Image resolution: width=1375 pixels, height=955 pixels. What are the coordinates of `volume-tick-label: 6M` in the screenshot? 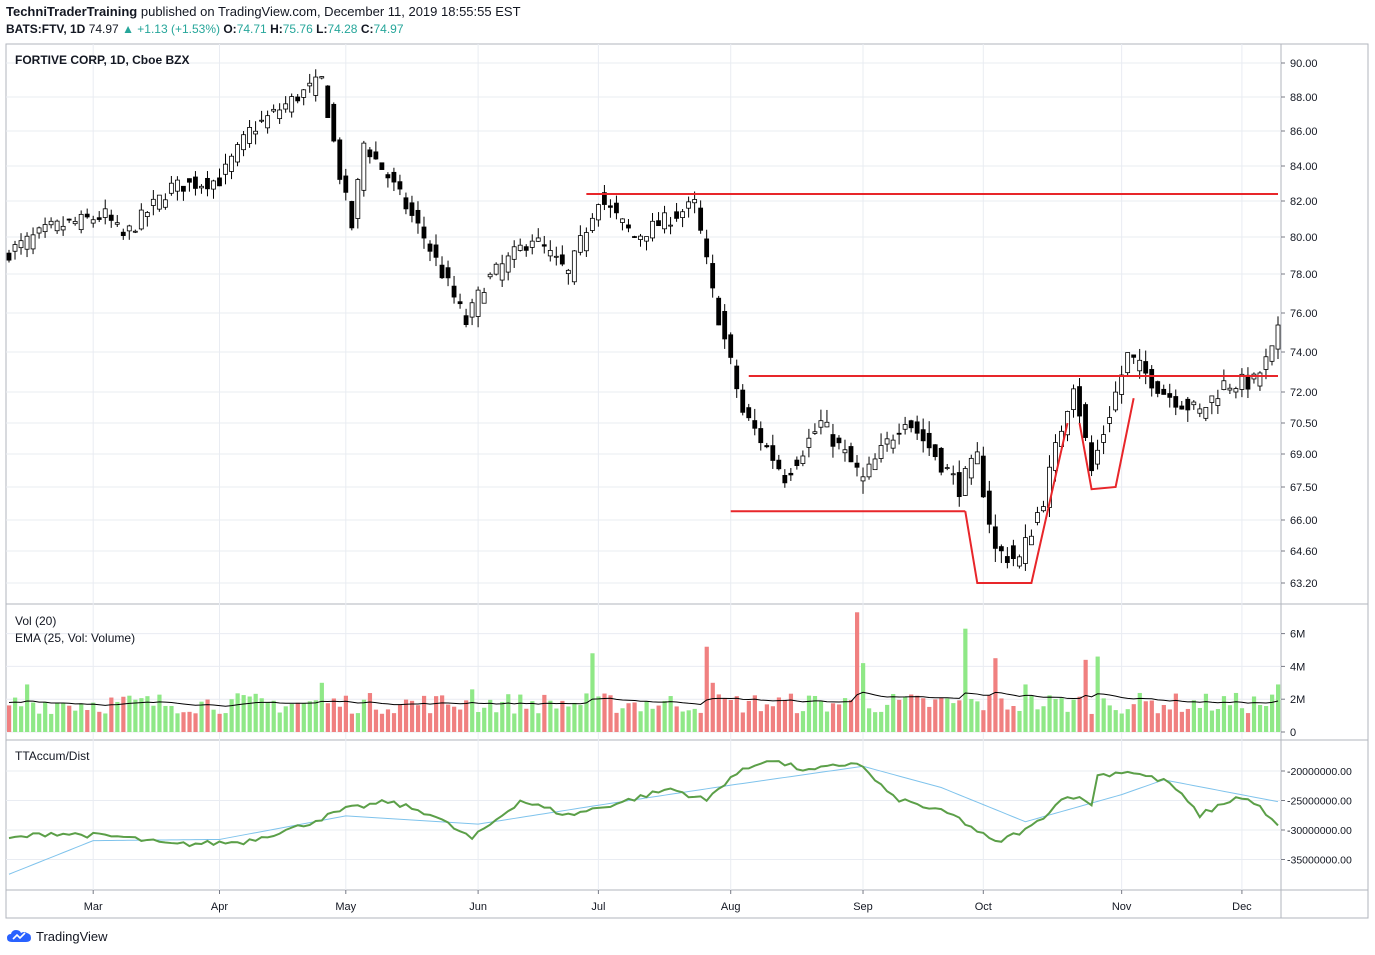 It's located at (1297, 635).